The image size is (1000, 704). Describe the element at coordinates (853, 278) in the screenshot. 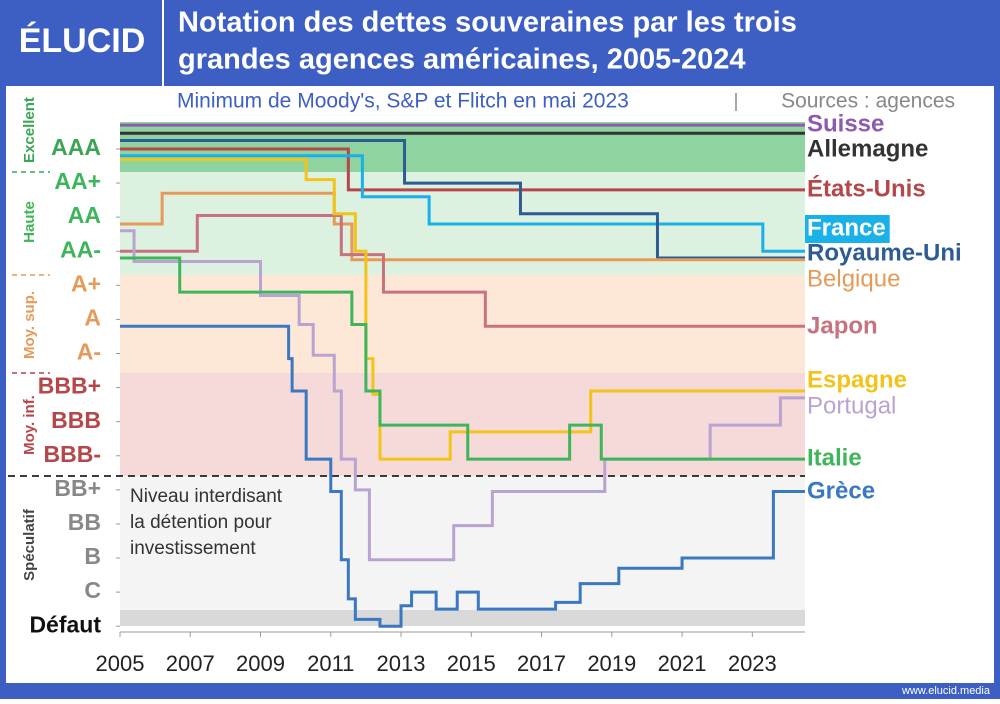

I see `legend-label: Belgique` at that location.